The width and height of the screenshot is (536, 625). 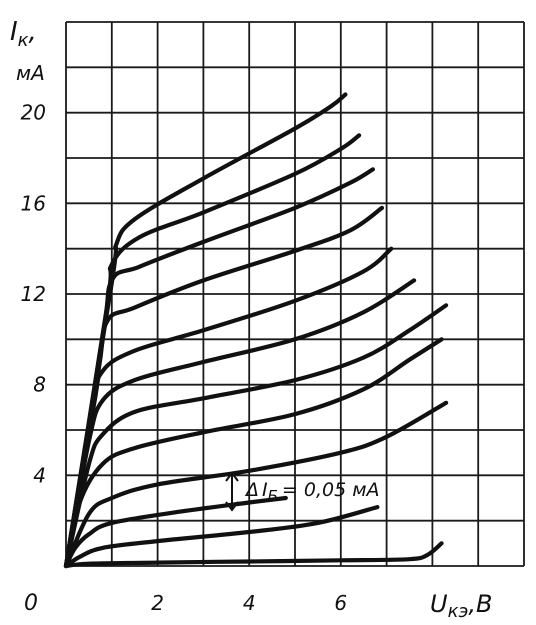 I want to click on y-axis-unit: мА, so click(x=30, y=73).